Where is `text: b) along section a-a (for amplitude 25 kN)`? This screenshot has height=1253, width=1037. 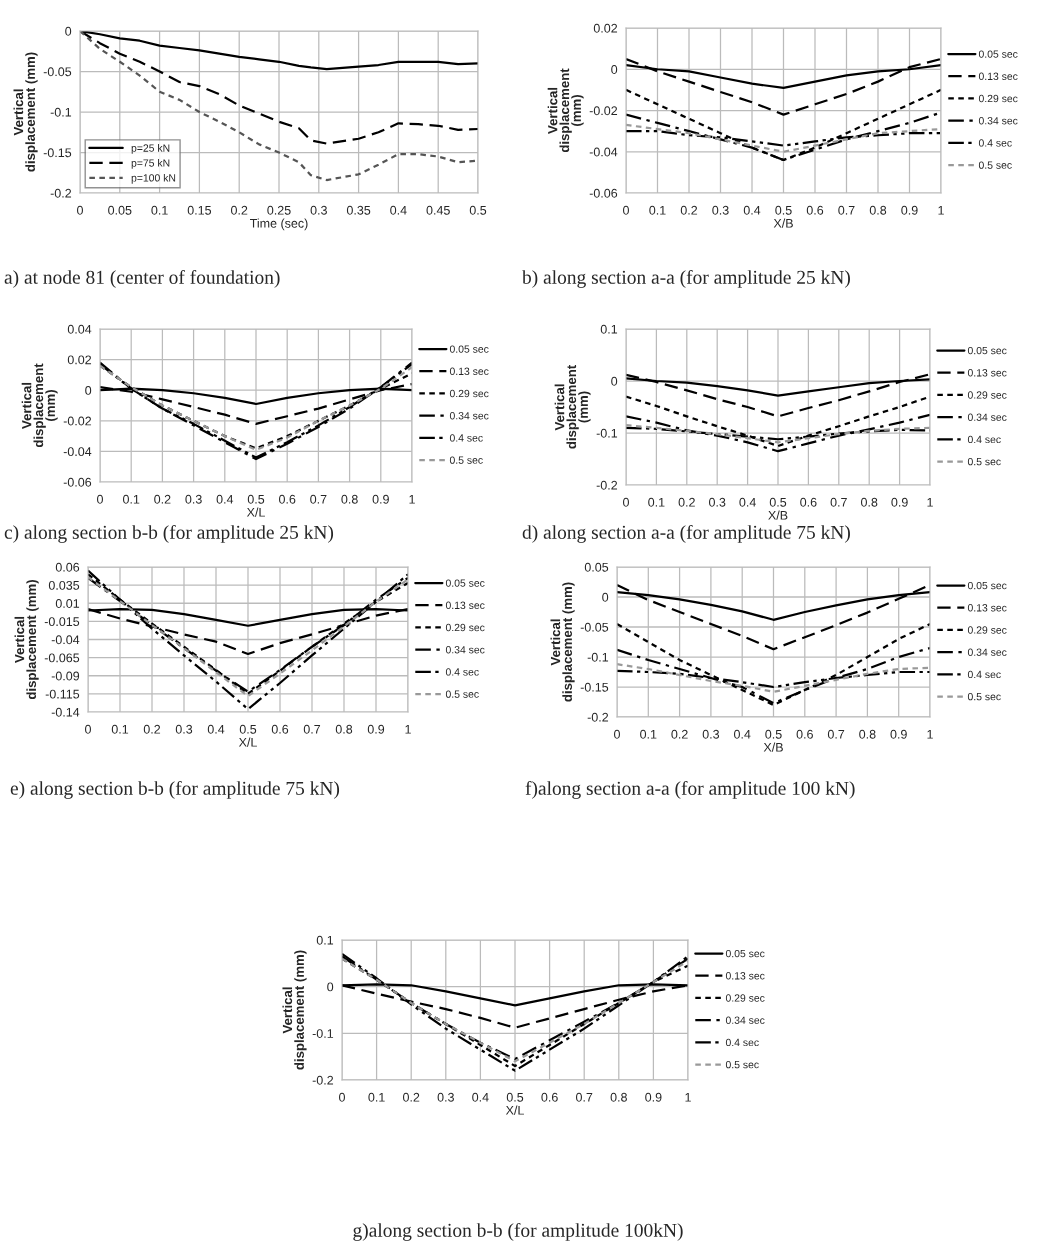 text: b) along section a-a (for amplitude 25 kN) is located at coordinates (686, 278).